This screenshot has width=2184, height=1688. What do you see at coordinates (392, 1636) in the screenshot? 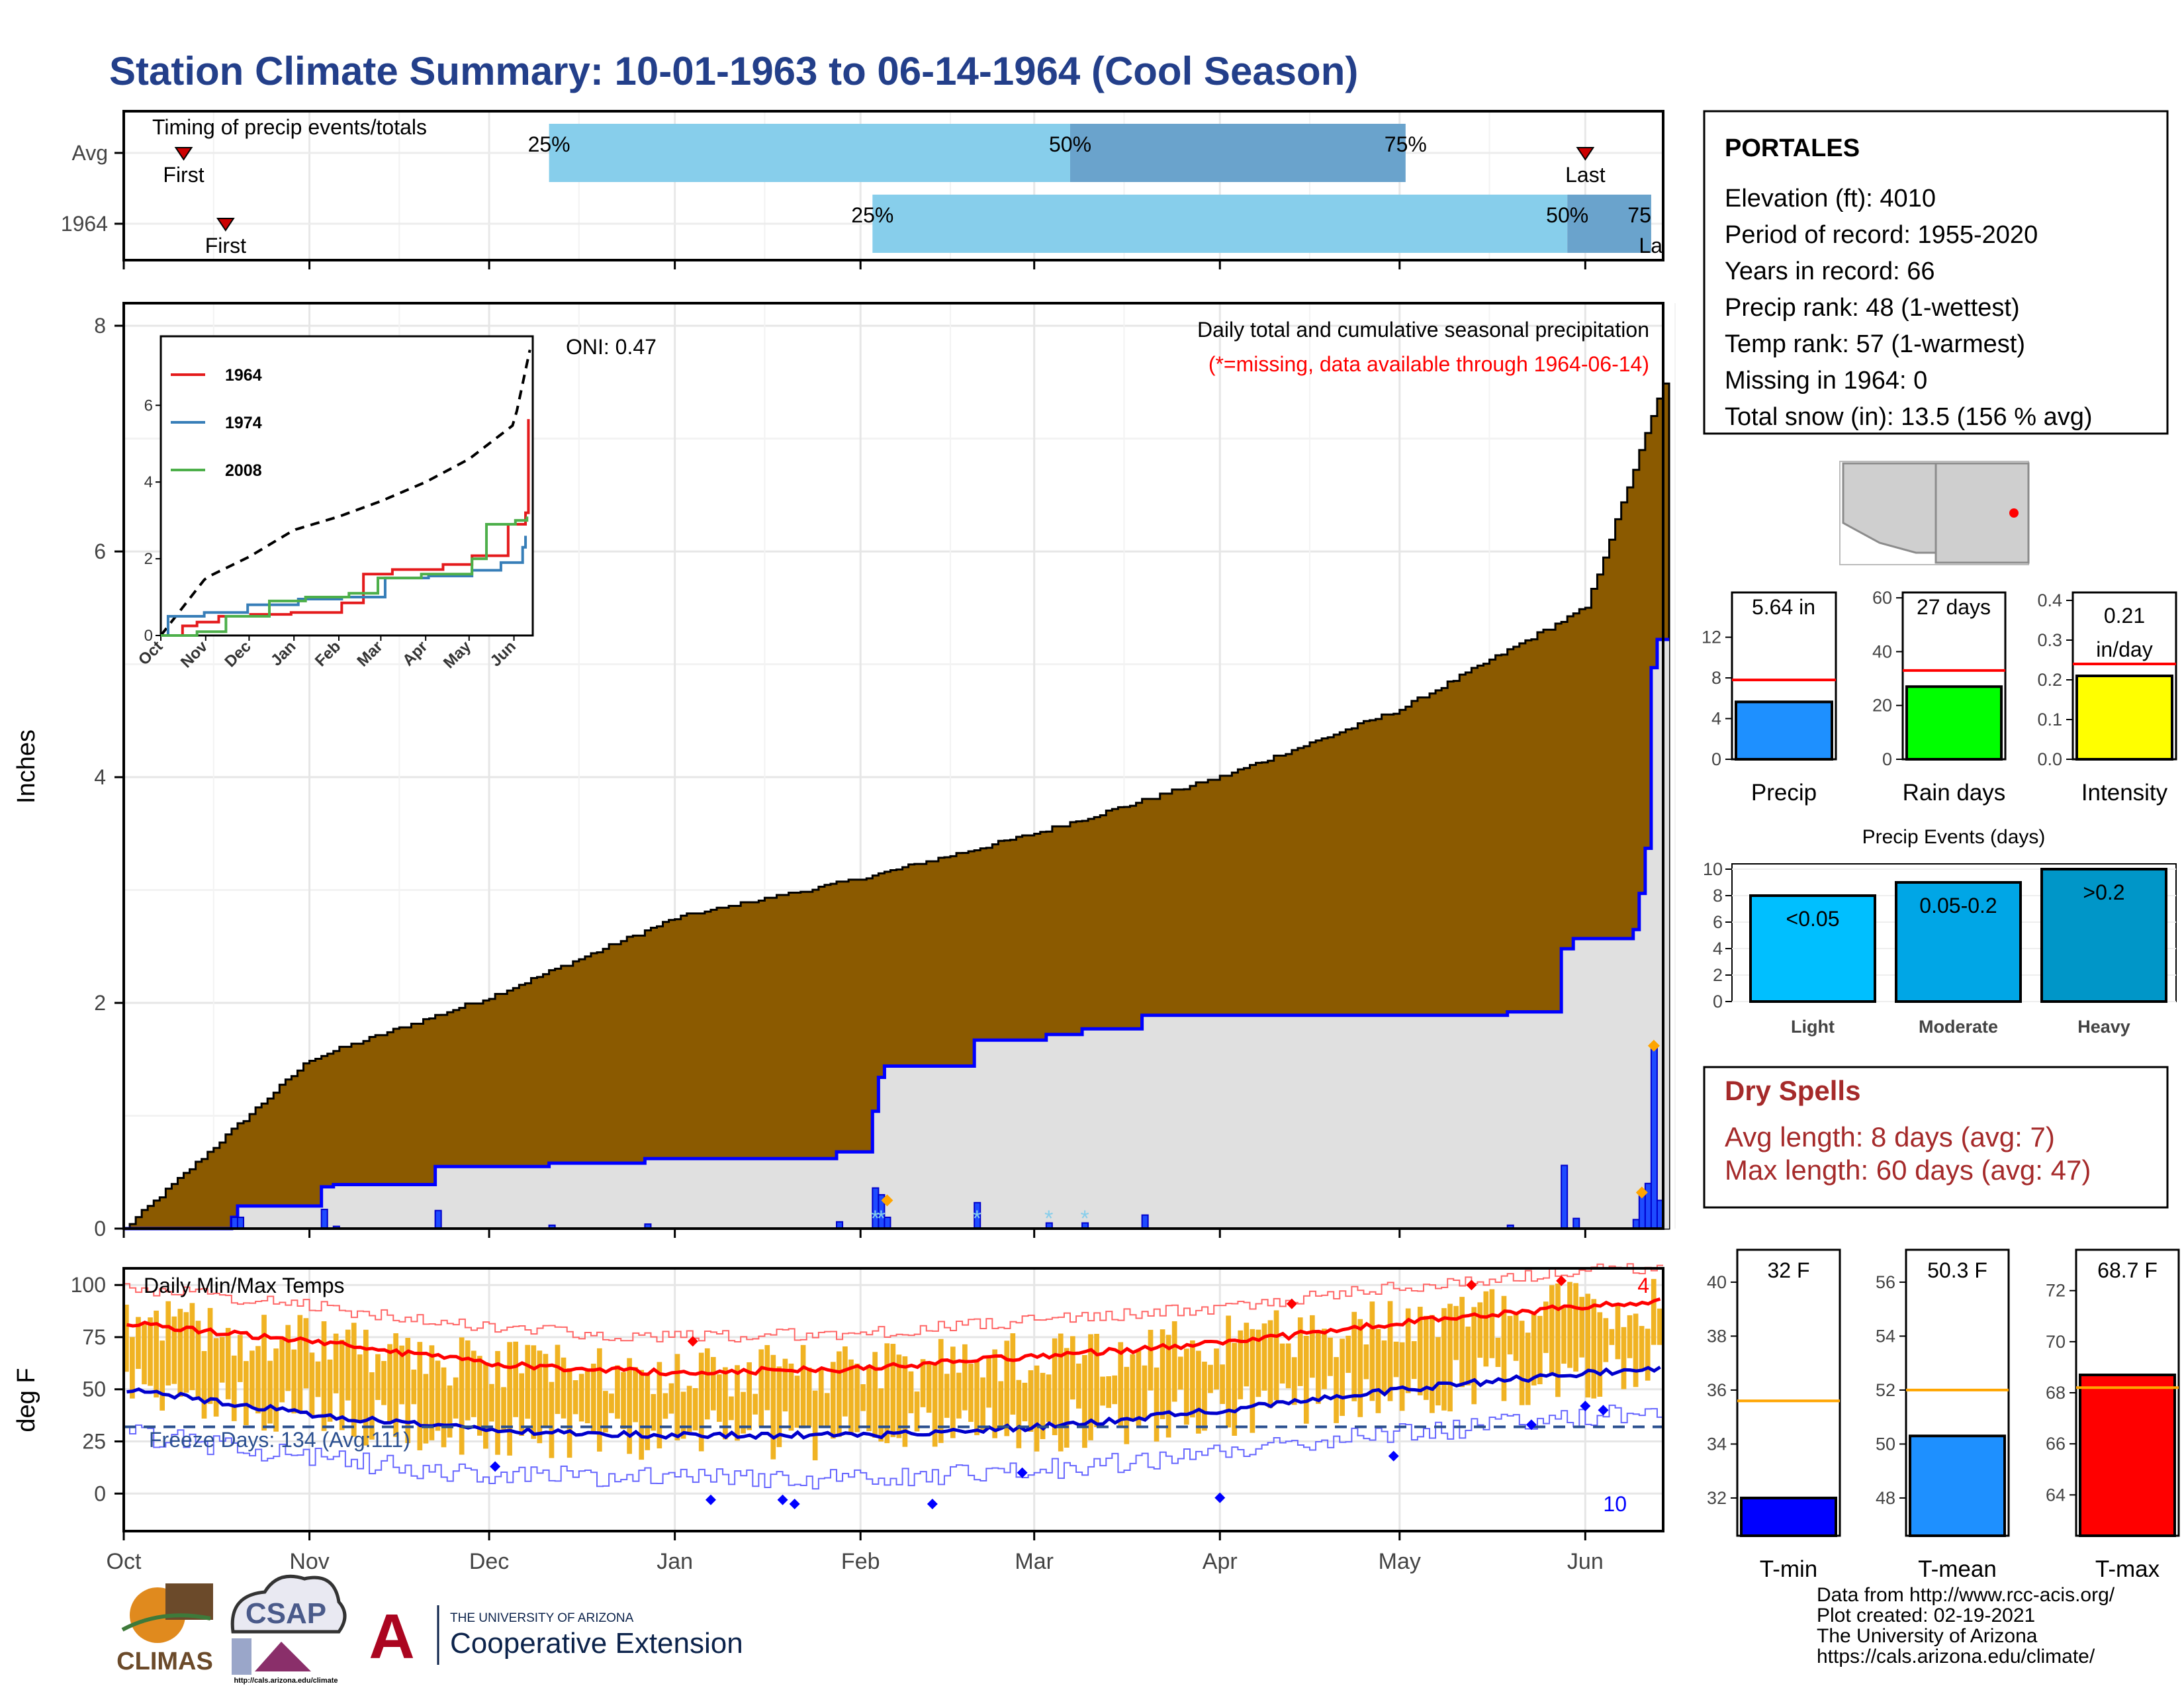
I see `ua-logo-letter: A` at bounding box center [392, 1636].